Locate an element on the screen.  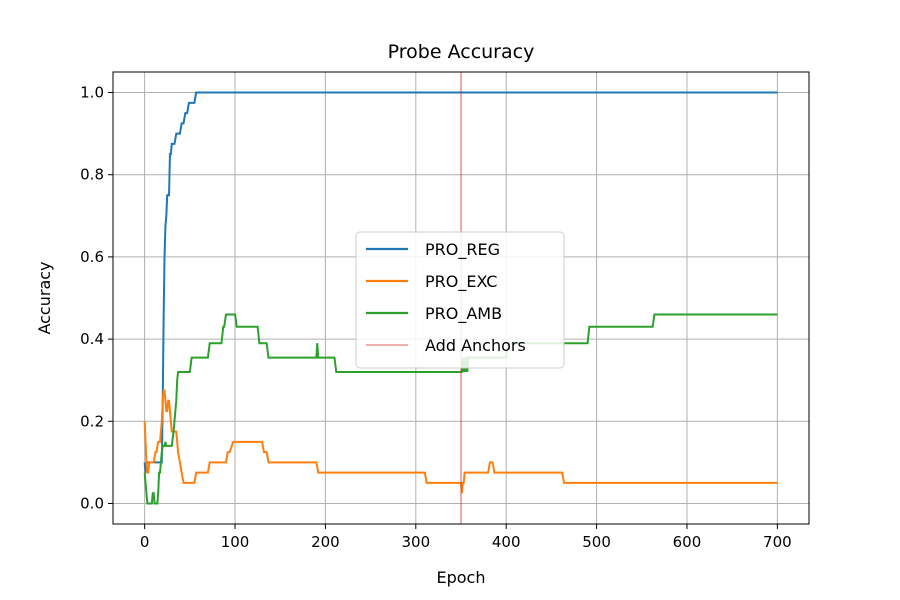
legend-label: PRO_EXC is located at coordinates (461, 282).